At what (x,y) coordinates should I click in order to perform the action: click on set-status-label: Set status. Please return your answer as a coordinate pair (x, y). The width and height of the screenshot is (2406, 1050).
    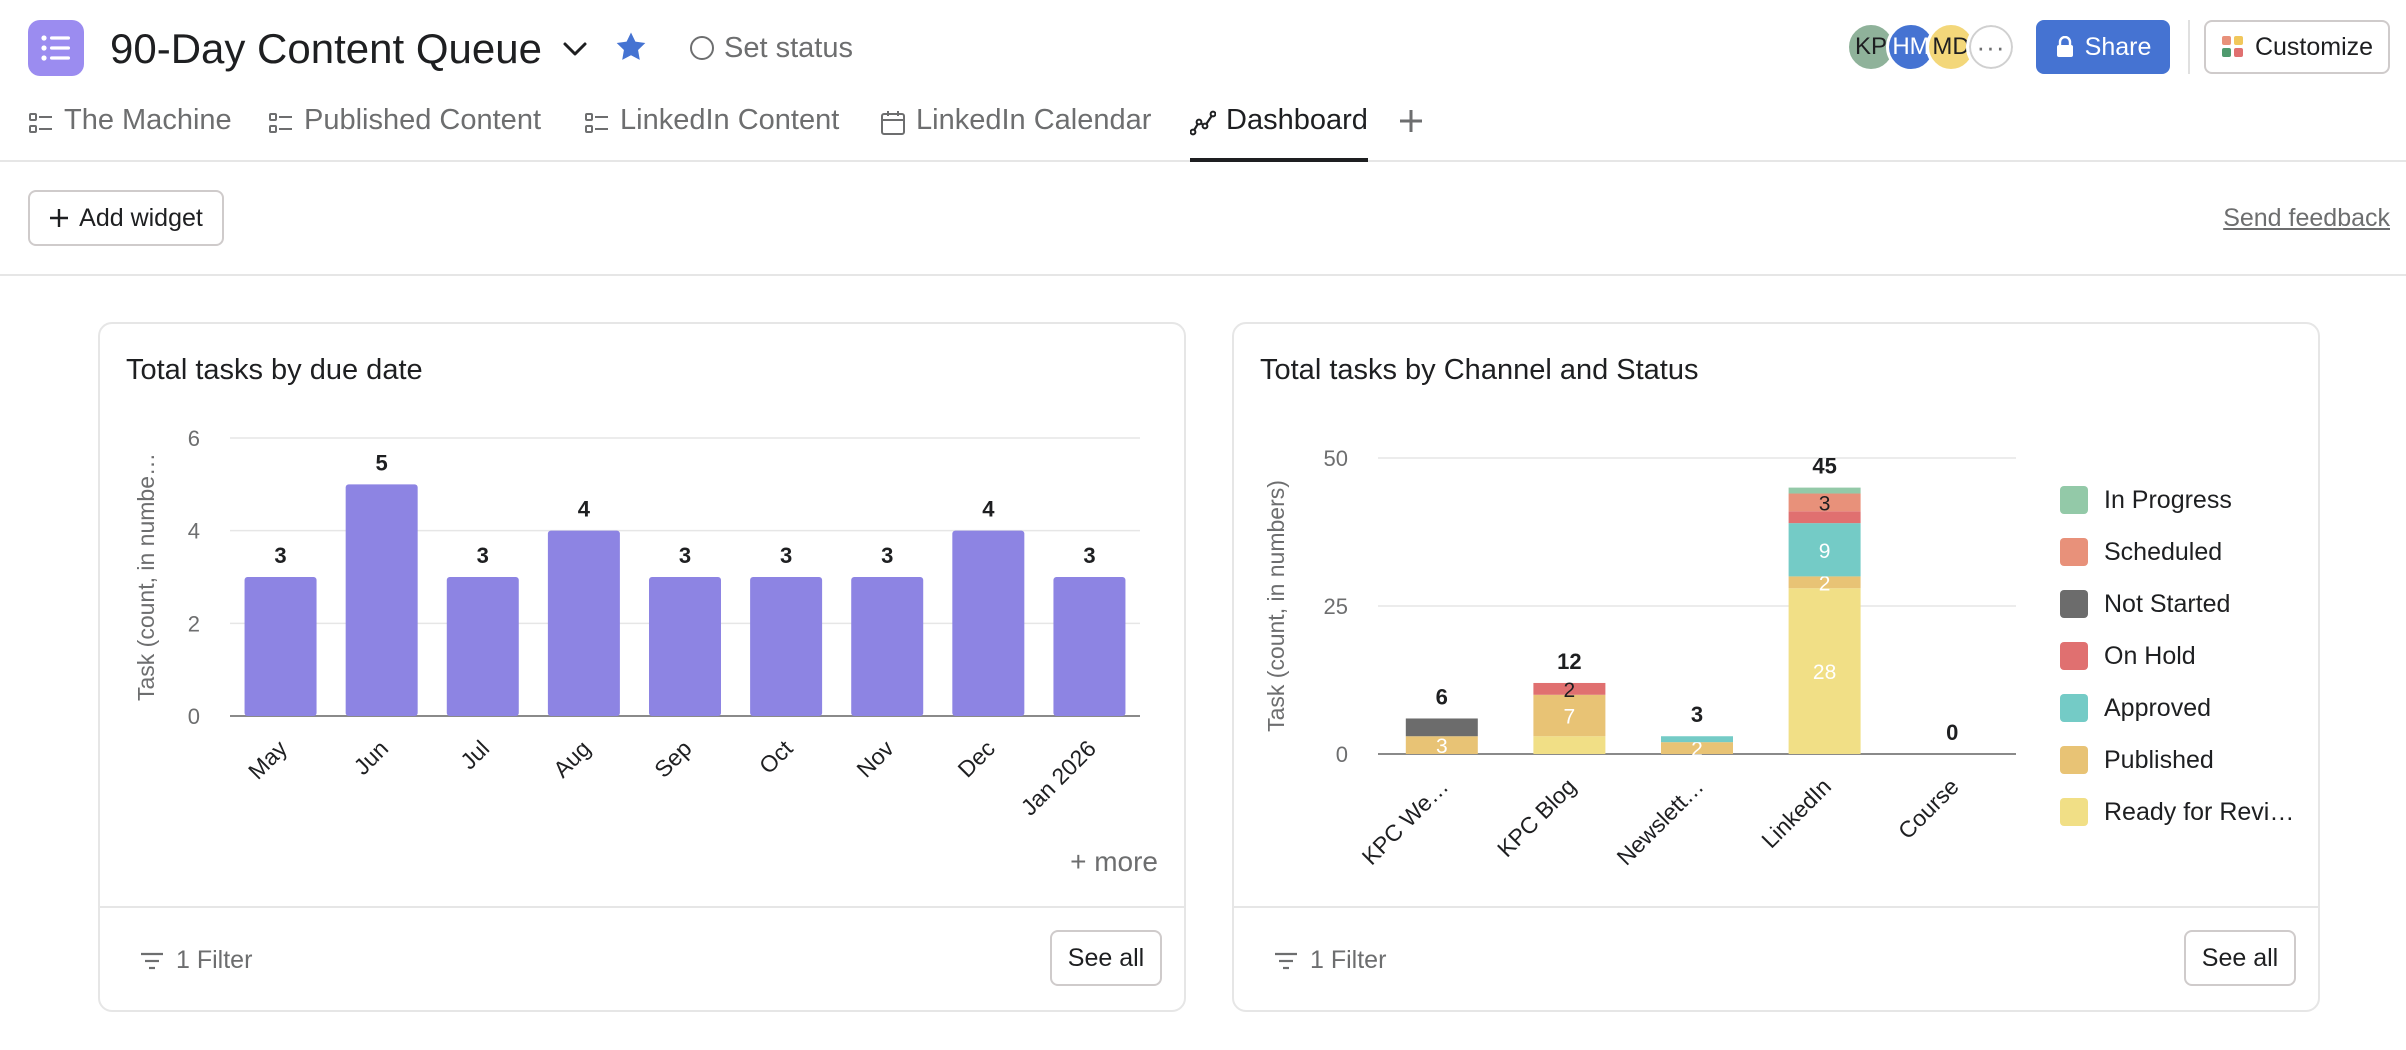
    Looking at the image, I should click on (788, 47).